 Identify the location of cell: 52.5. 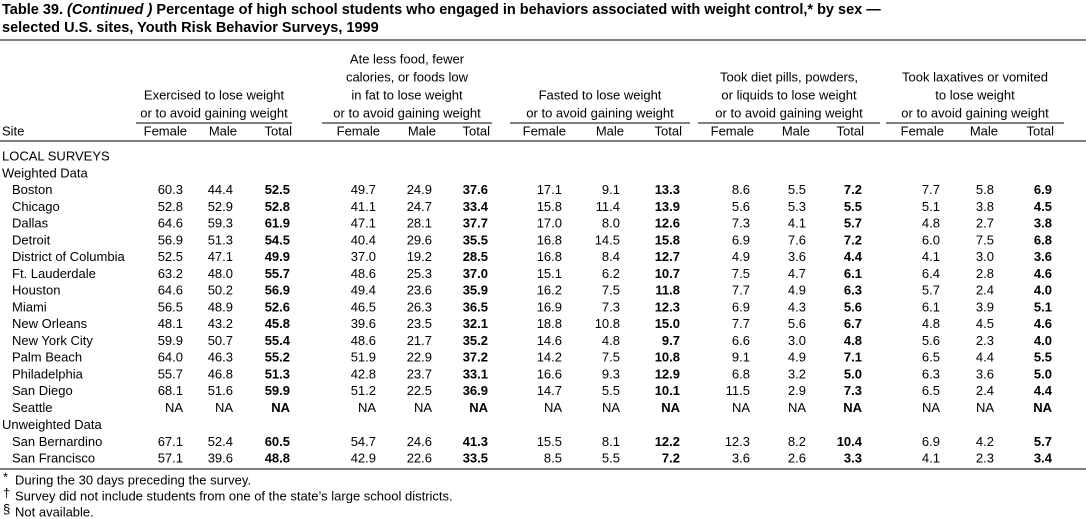
(170, 256).